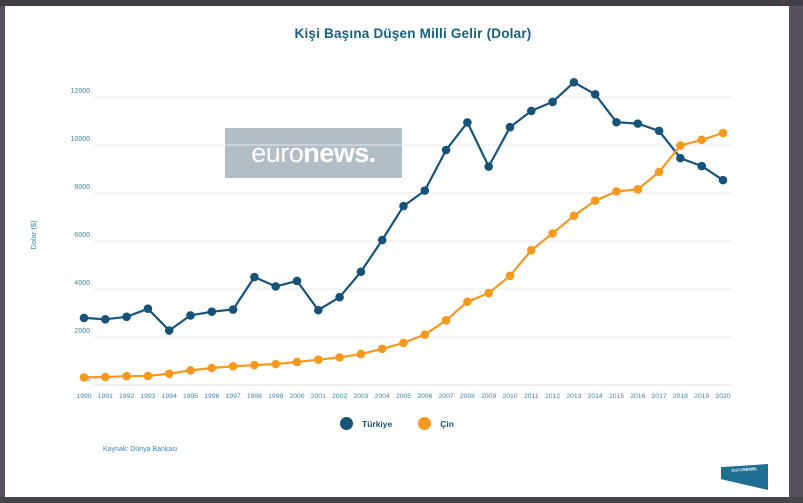 This screenshot has height=503, width=803. What do you see at coordinates (401, 3) in the screenshot?
I see `window-frame-top` at bounding box center [401, 3].